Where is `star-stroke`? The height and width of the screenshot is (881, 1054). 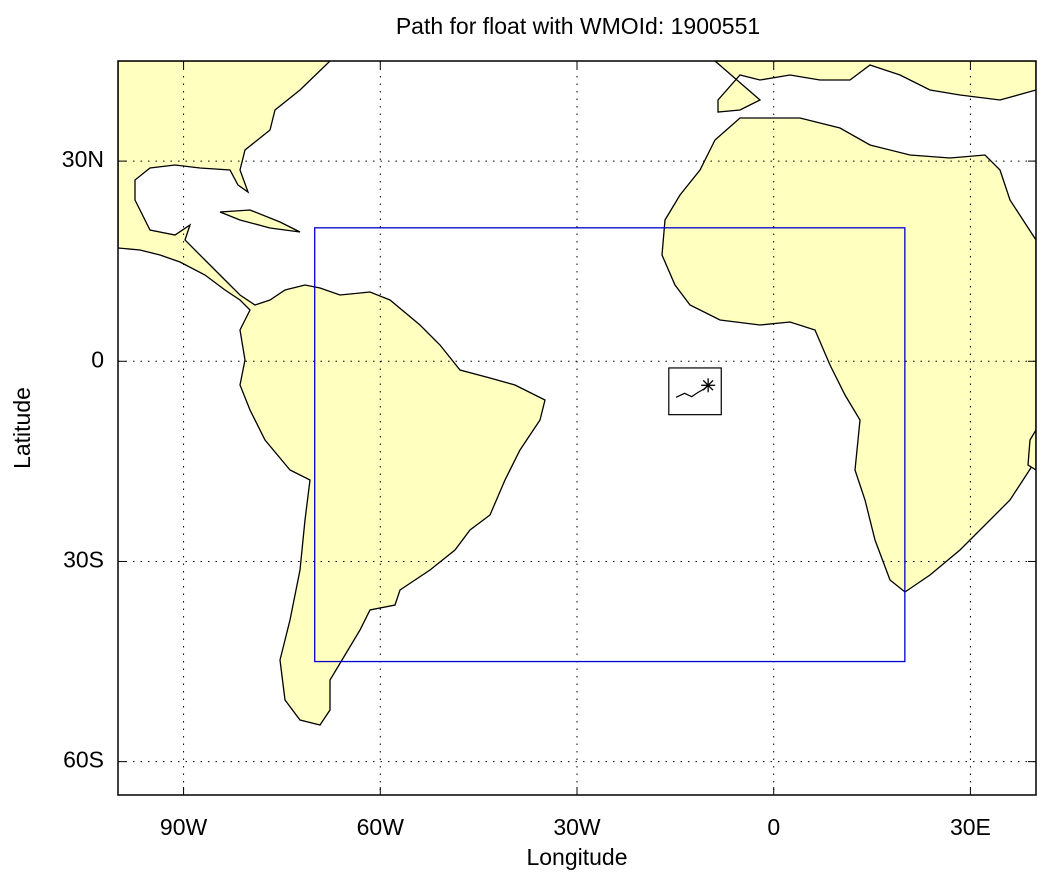 star-stroke is located at coordinates (708, 385).